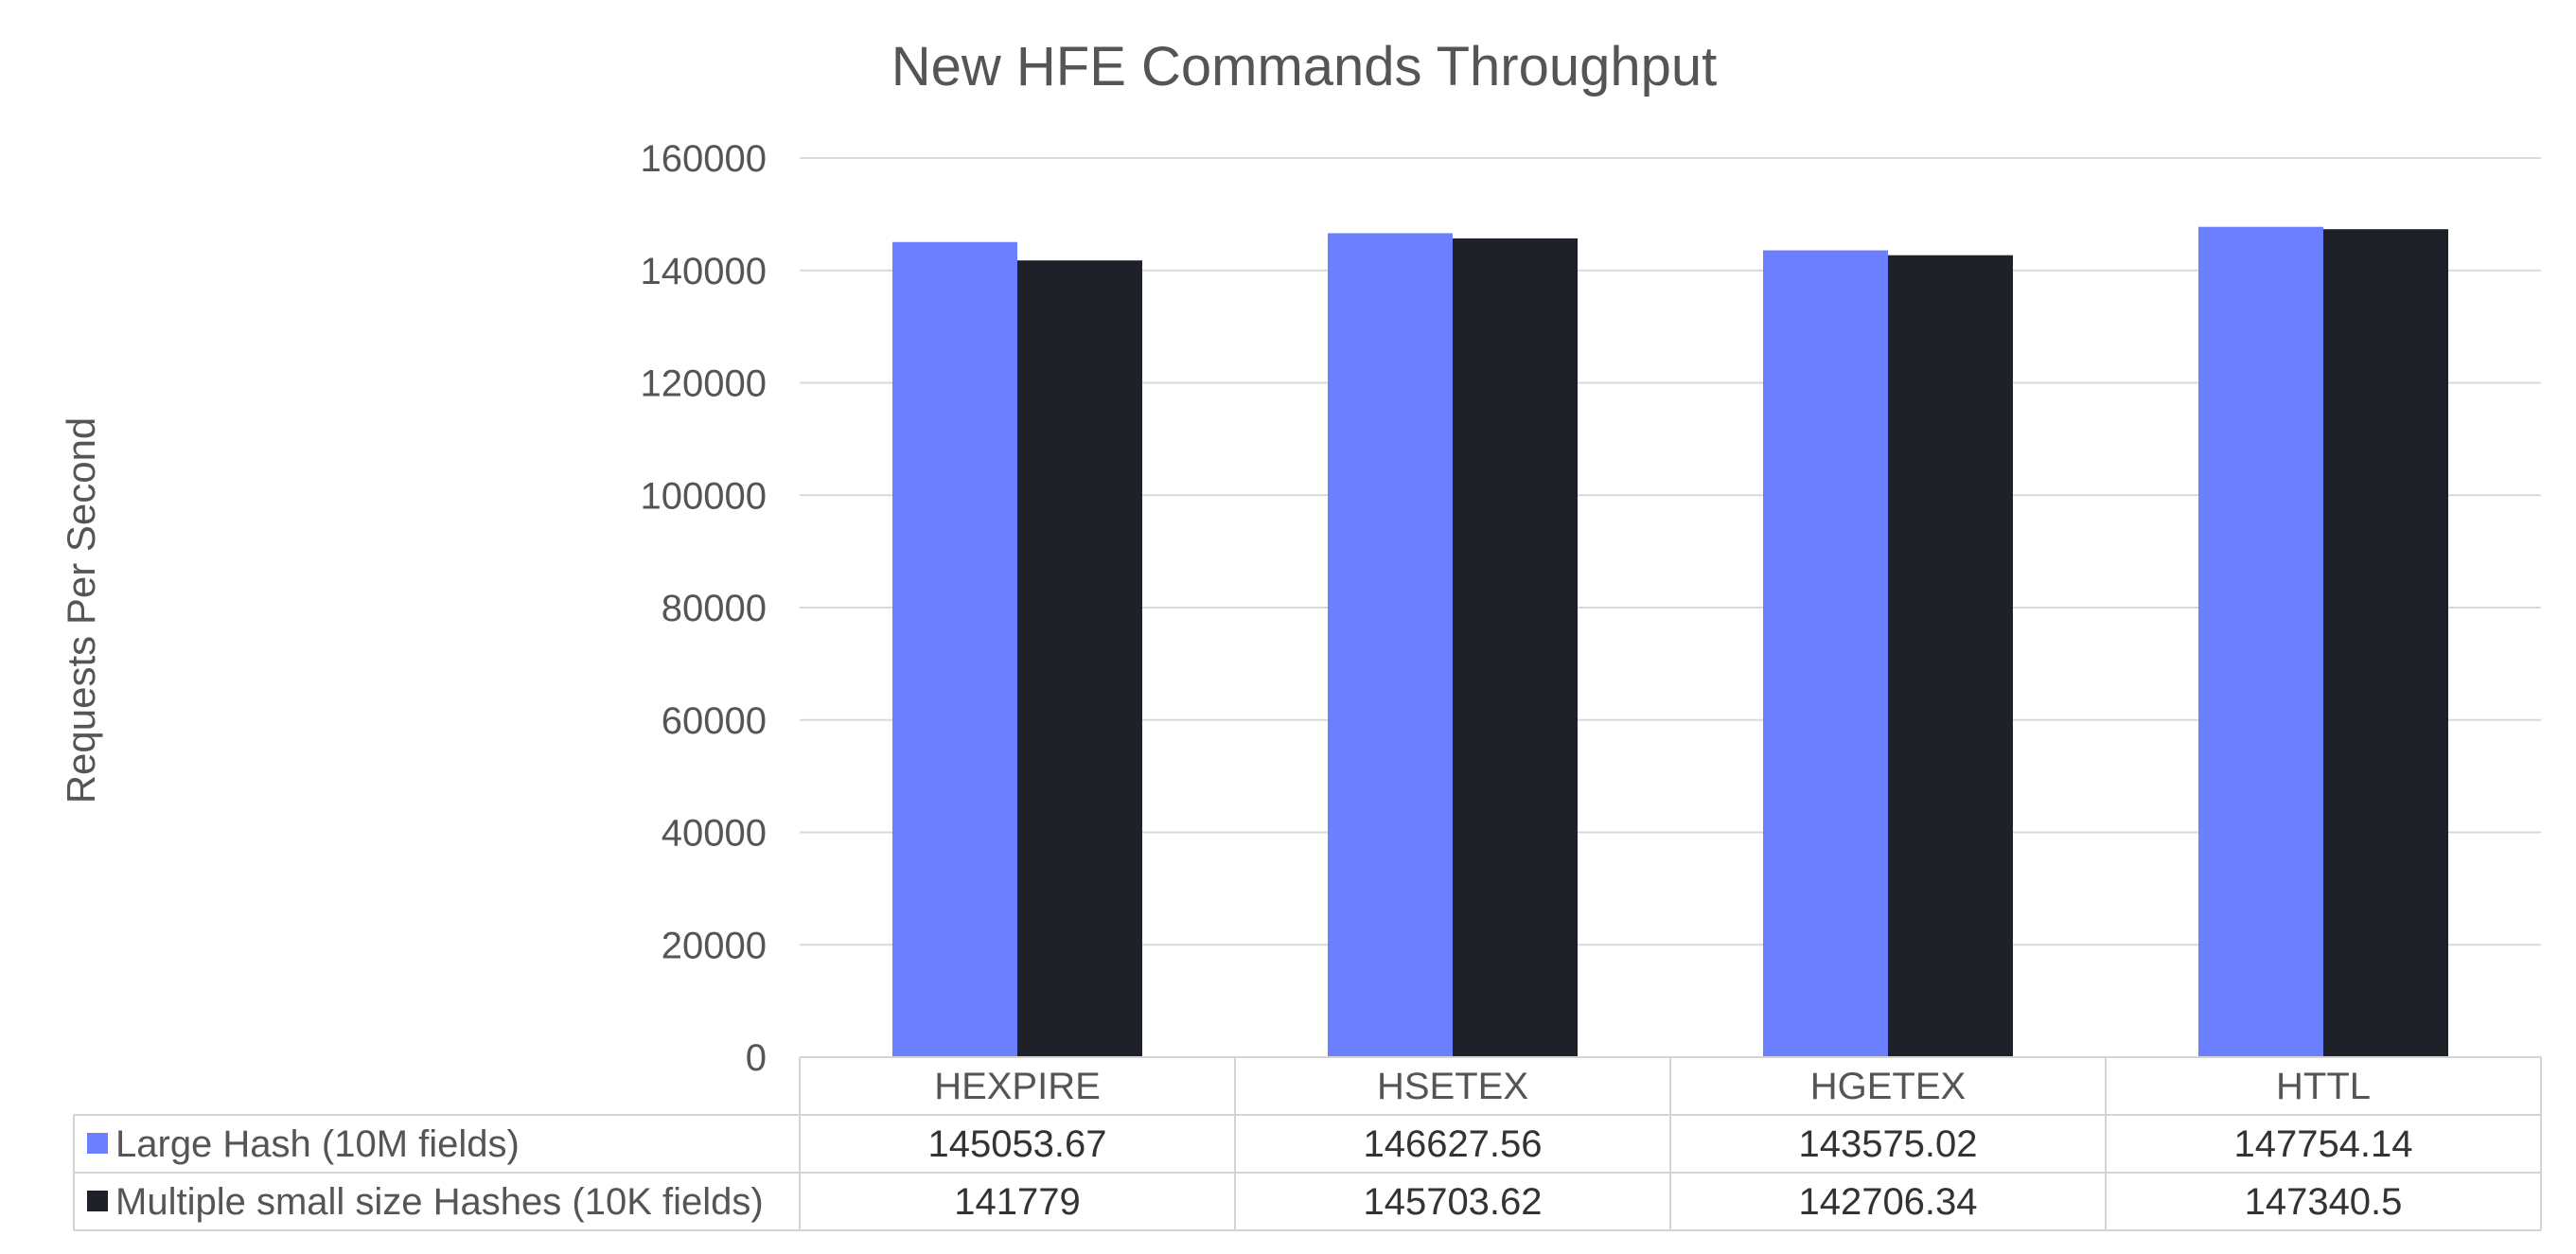  I want to click on legend-label: Multiple small size Hashes (10K fields), so click(439, 1202).